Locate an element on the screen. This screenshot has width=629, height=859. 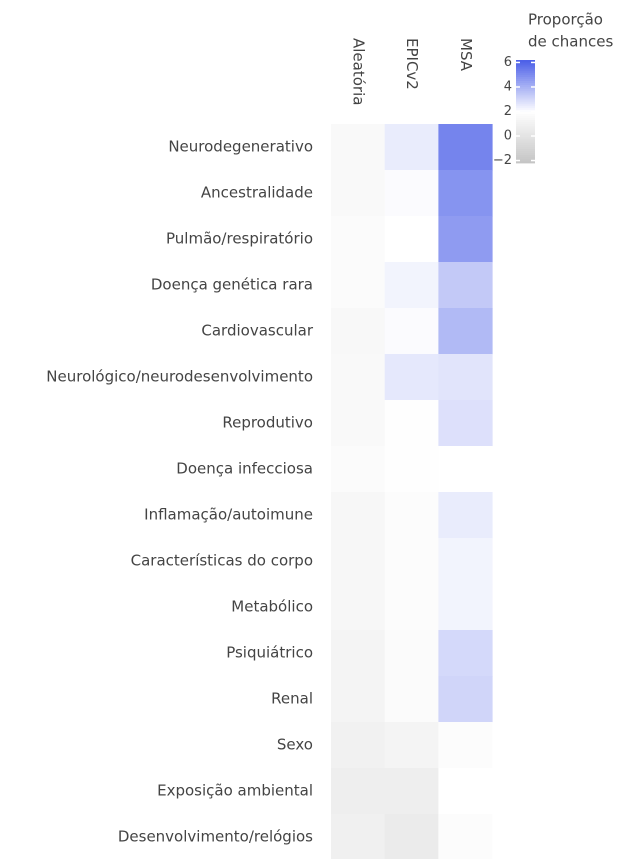
row-label: Ancestralidade is located at coordinates (257, 193).